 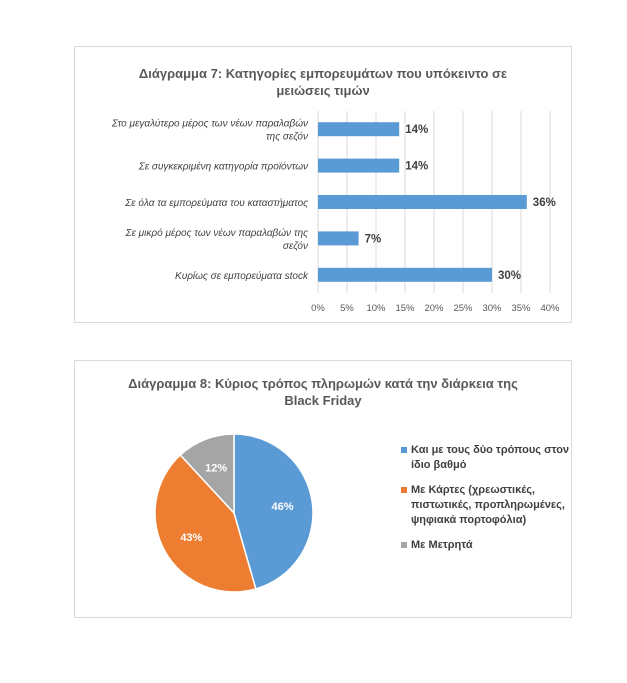 What do you see at coordinates (469, 520) in the screenshot?
I see `legend-label: ψηφιακά πορτοφόλια)` at bounding box center [469, 520].